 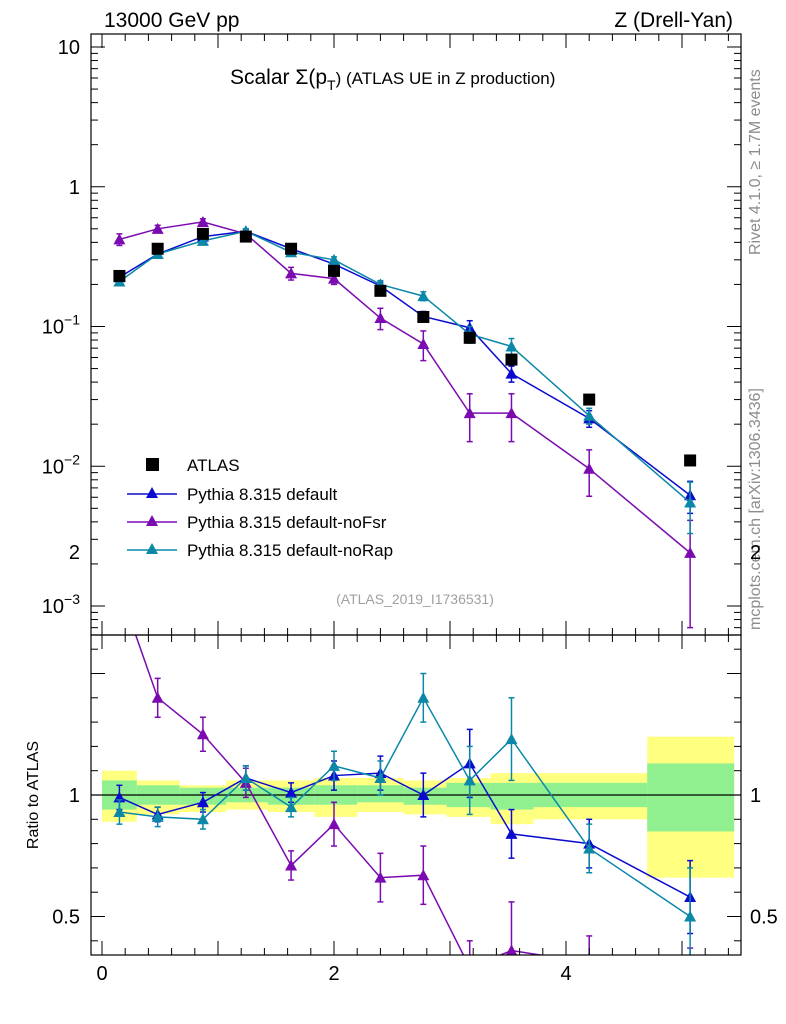 I want to click on y-tick-label: 10⁻³, so click(x=61, y=604).